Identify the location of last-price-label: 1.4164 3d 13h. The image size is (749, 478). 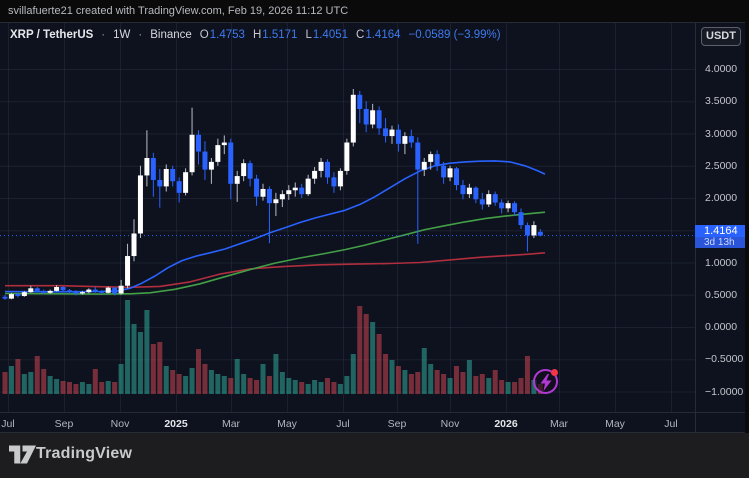
(720, 236).